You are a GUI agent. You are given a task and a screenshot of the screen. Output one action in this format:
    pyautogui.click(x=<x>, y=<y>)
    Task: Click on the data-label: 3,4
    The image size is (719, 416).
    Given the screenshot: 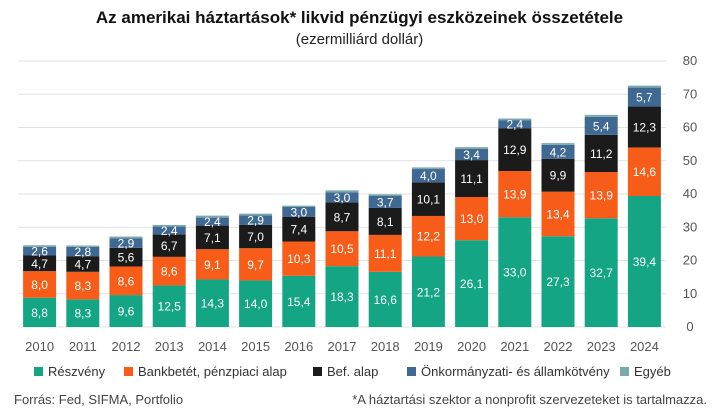 What is the action you would take?
    pyautogui.click(x=471, y=155)
    